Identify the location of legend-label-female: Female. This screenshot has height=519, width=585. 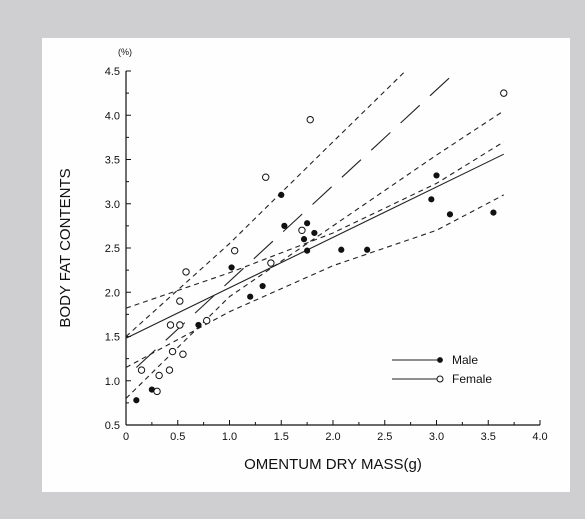
(472, 379).